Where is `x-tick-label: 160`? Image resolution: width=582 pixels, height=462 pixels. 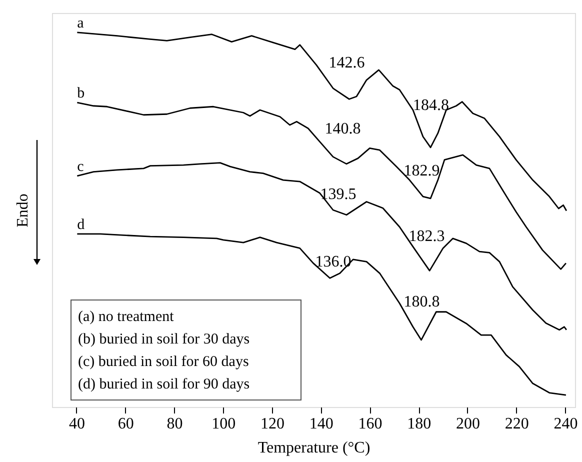
x-tick-label: 160 is located at coordinates (370, 424).